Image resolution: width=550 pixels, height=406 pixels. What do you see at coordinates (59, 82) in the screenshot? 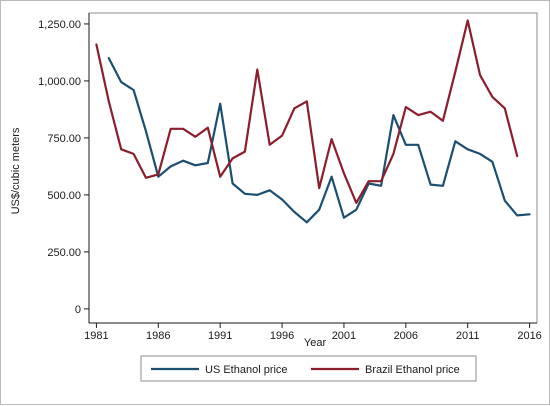
I see `y-tick-label: 1,000.00` at bounding box center [59, 82].